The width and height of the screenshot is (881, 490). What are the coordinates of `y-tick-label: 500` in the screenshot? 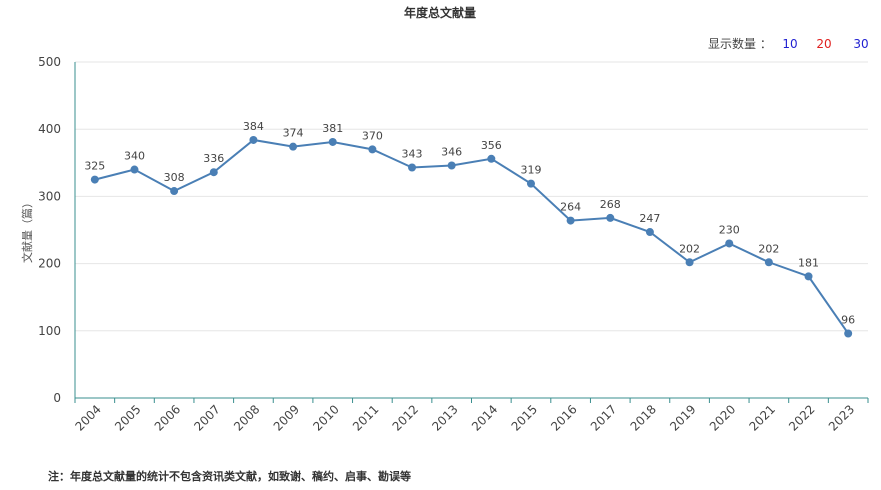 It's located at (49, 62).